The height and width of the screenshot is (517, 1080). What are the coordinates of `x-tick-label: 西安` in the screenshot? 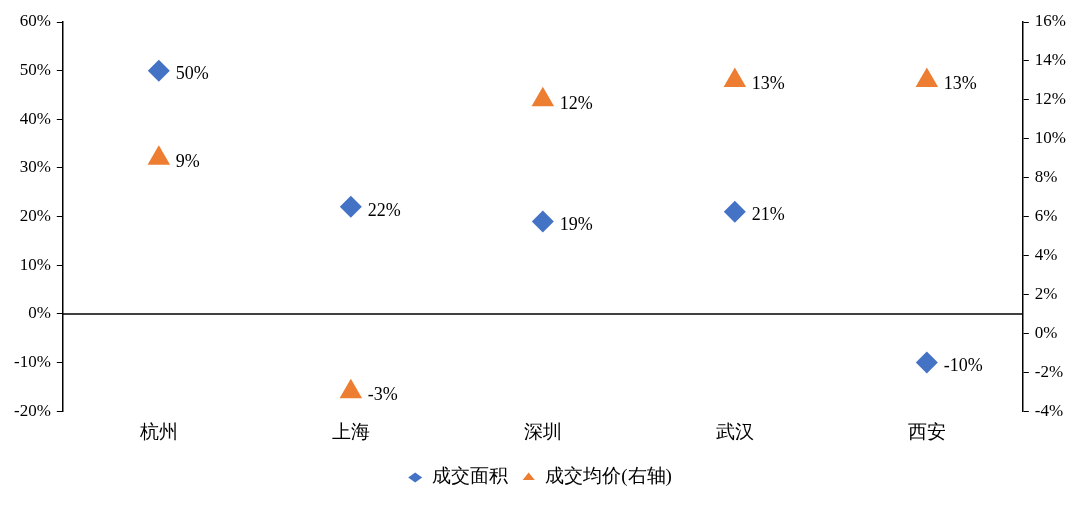 It's located at (926, 431).